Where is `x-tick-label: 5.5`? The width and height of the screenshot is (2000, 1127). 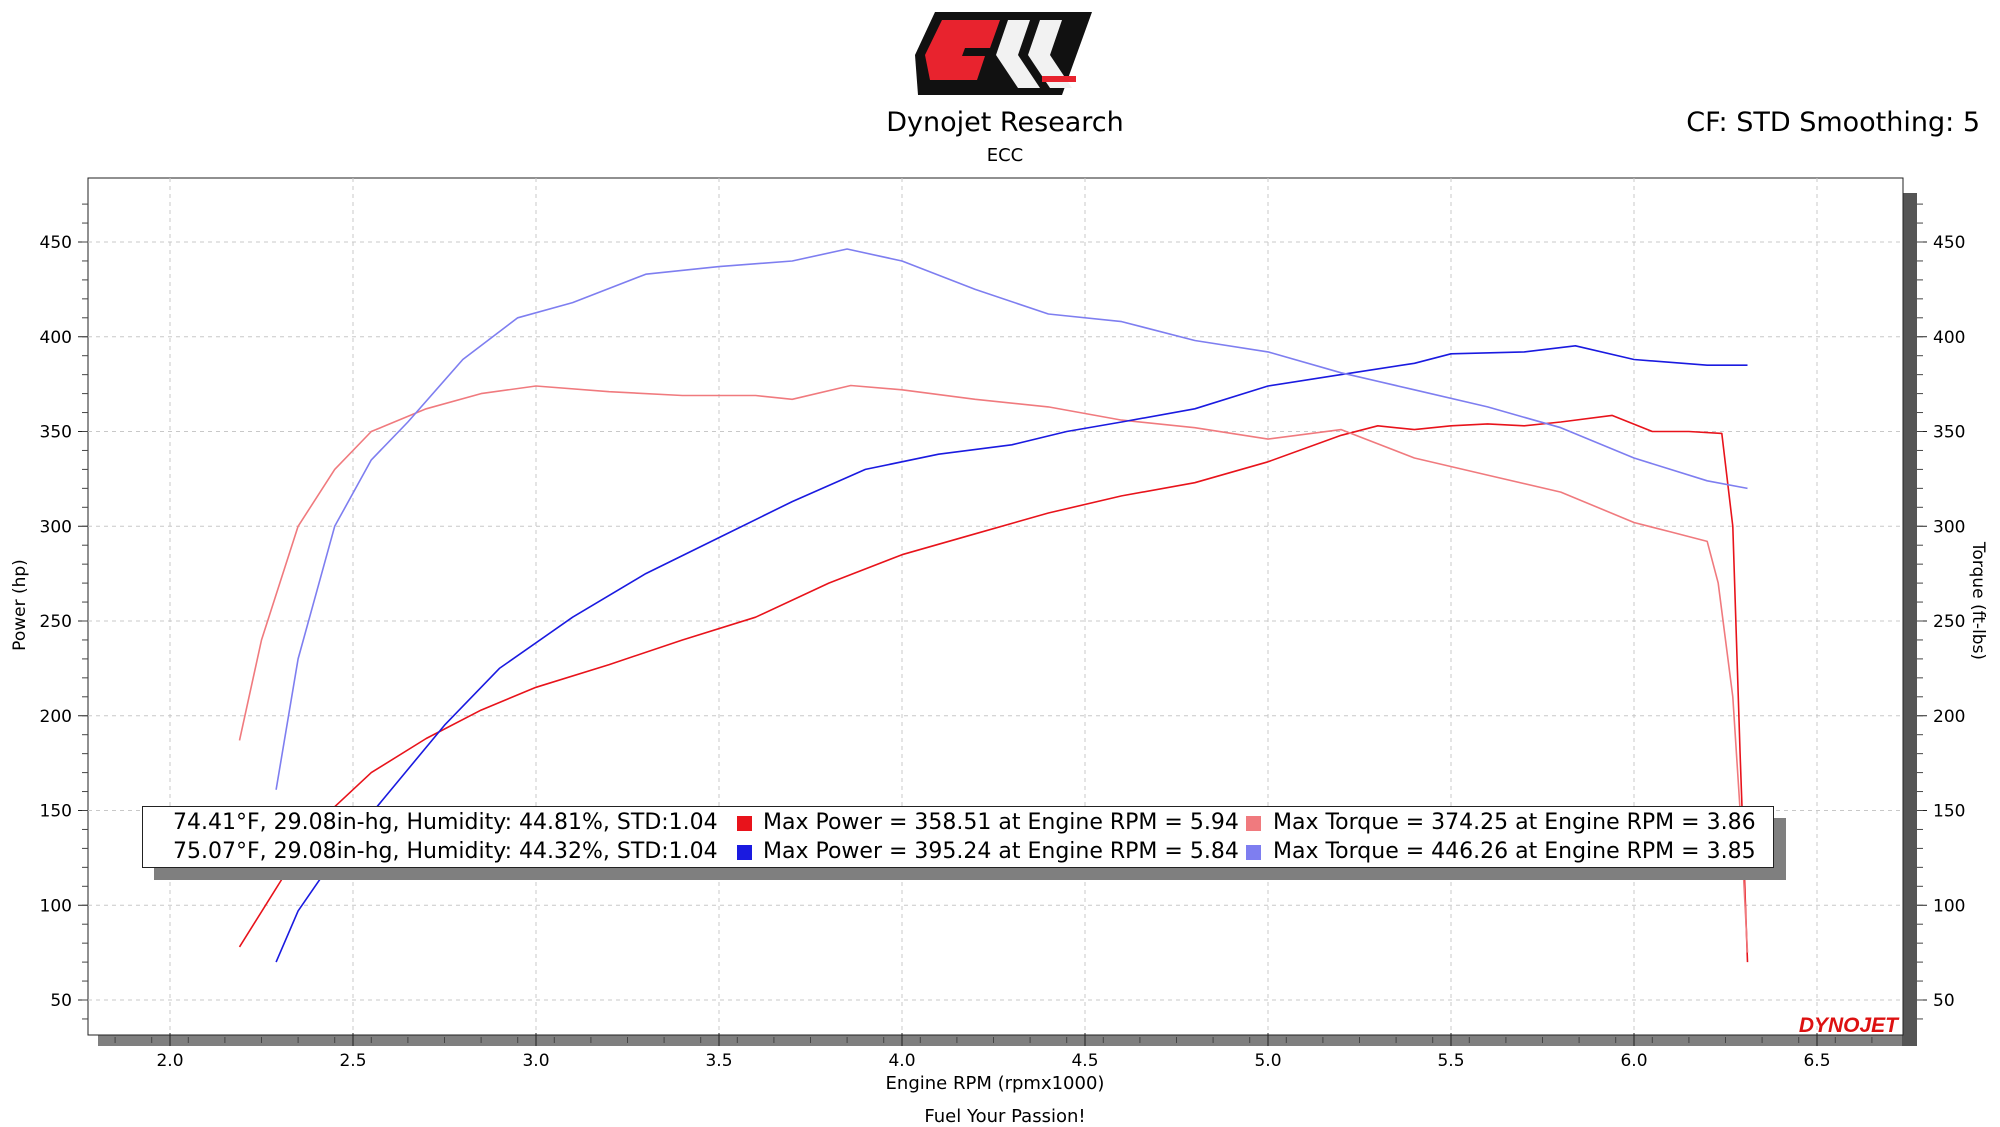
x-tick-label: 5.5 is located at coordinates (1450, 1061).